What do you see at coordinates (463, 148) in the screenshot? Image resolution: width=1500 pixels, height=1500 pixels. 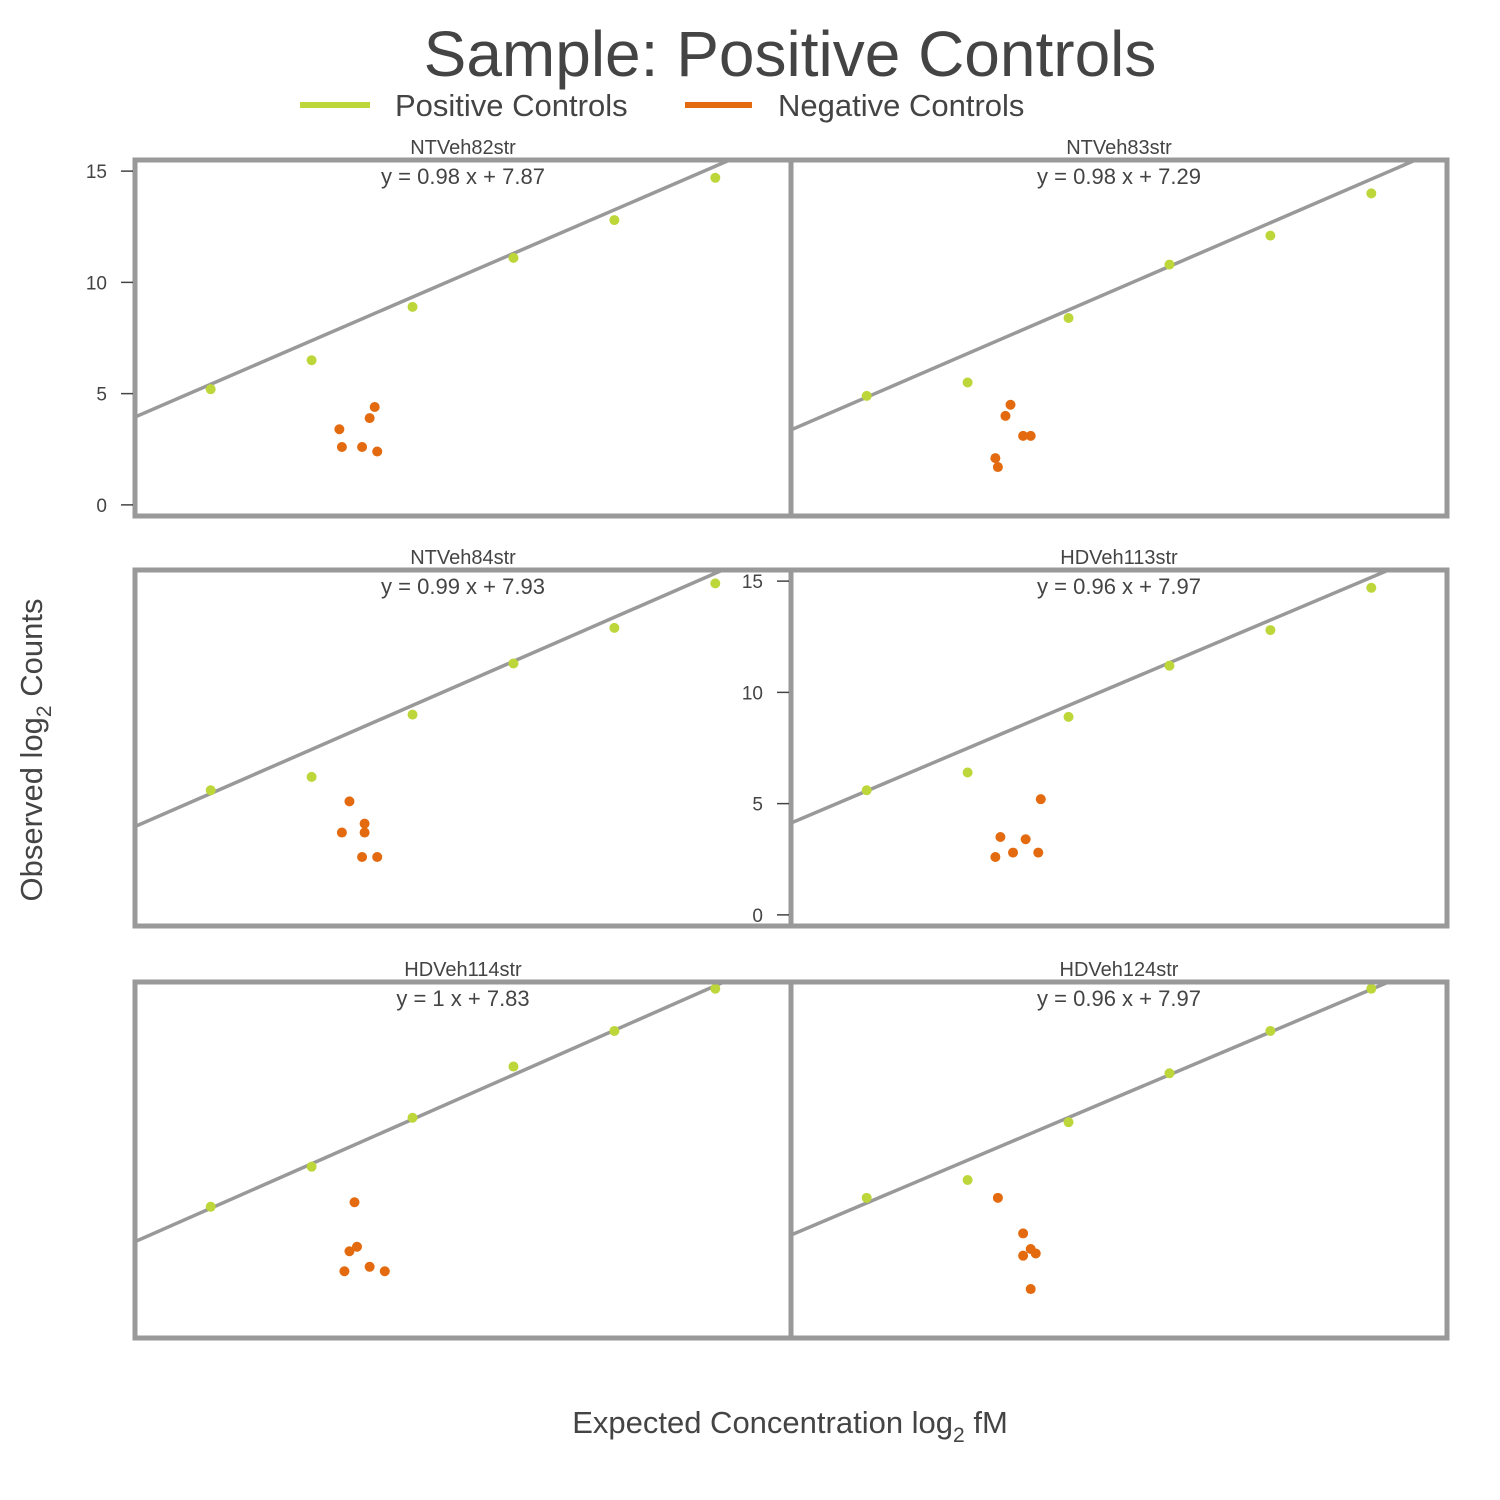 I see `panel-title: NTVeh82str` at bounding box center [463, 148].